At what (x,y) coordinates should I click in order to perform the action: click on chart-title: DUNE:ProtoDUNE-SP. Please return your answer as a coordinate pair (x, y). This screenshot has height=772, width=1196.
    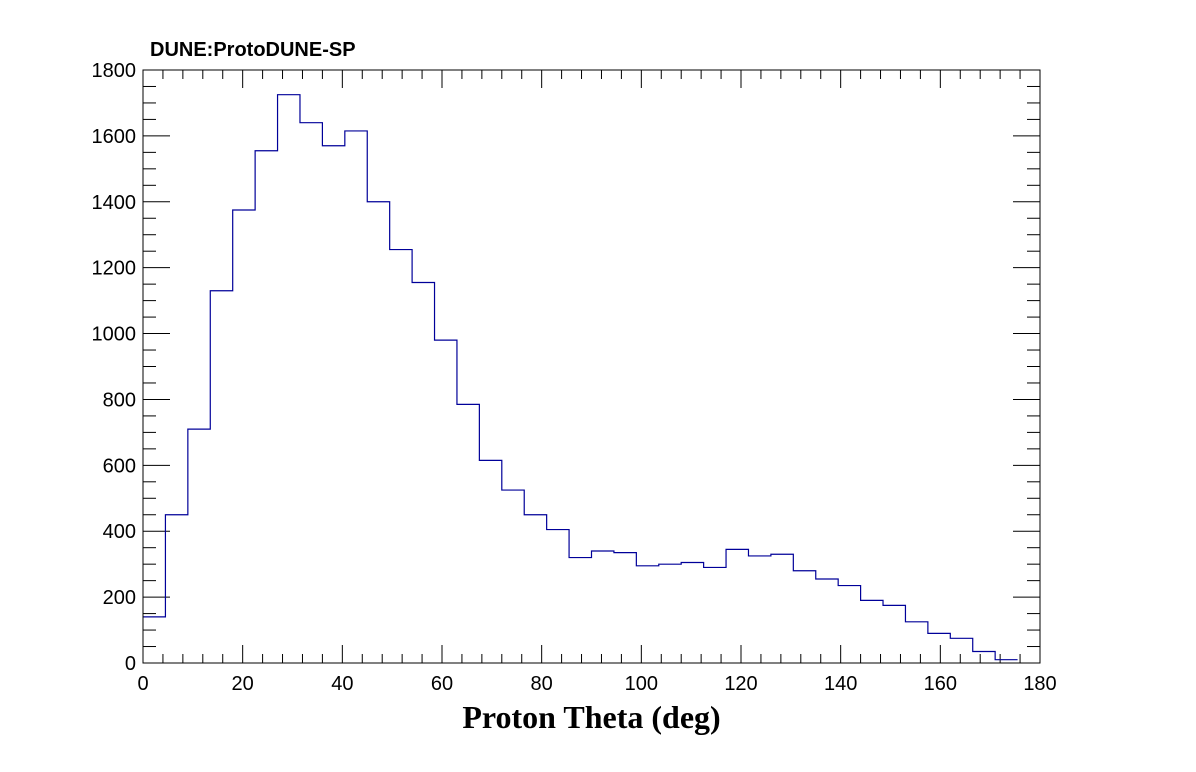
    Looking at the image, I should click on (253, 50).